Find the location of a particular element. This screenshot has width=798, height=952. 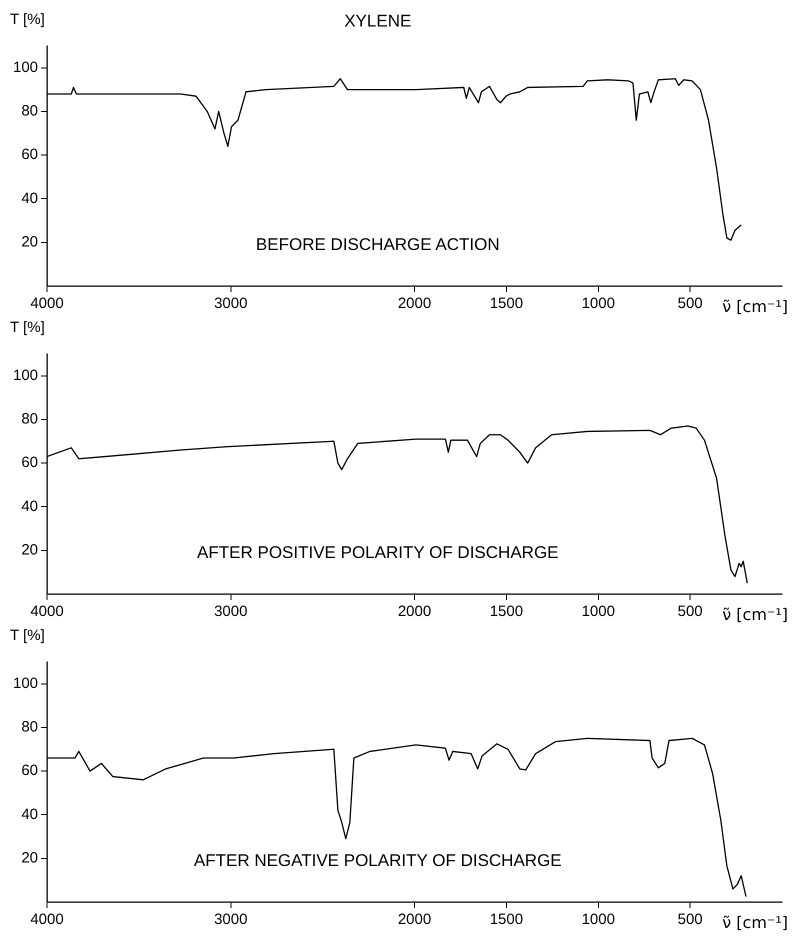

annotation: AFTER POSITIVE POLARITY OF DISCHARGE is located at coordinates (378, 552).